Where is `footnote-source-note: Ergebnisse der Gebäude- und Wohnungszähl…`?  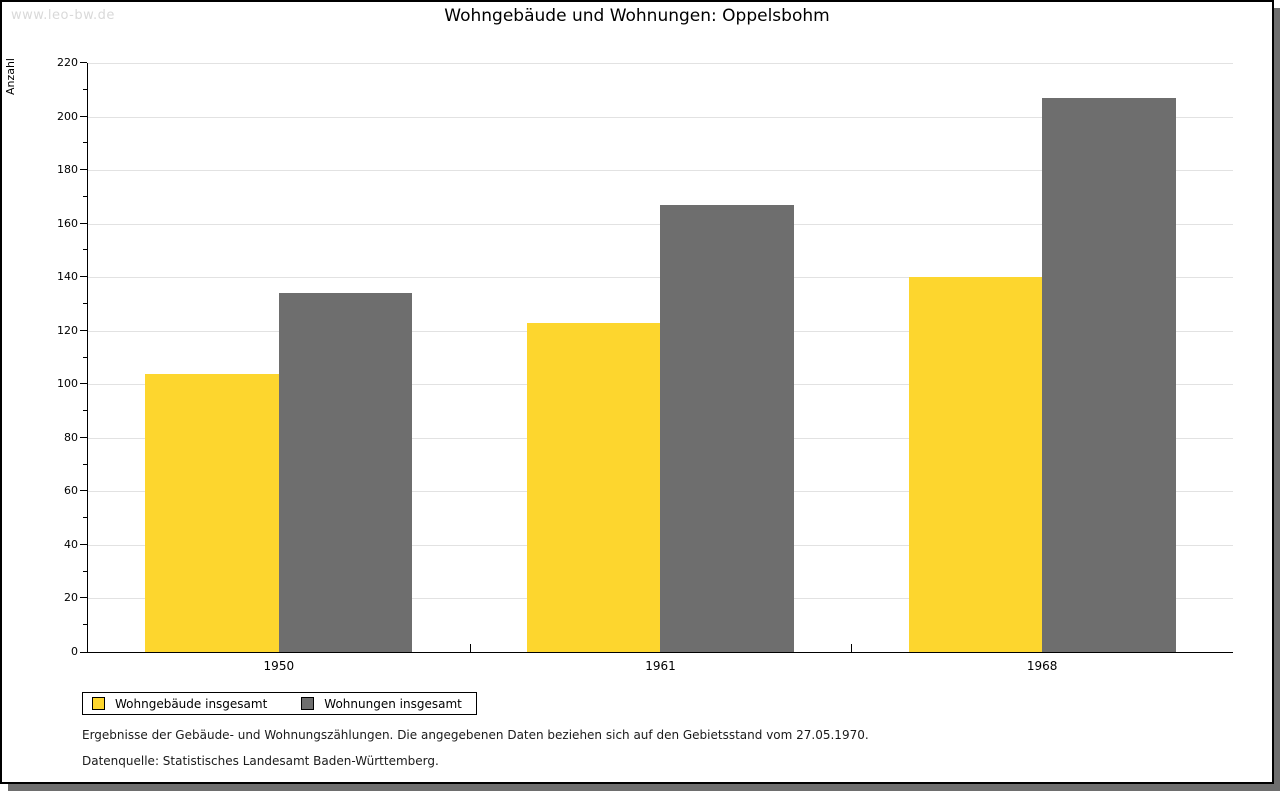
footnote-source-note: Ergebnisse der Gebäude- und Wohnungszähl… is located at coordinates (475, 735).